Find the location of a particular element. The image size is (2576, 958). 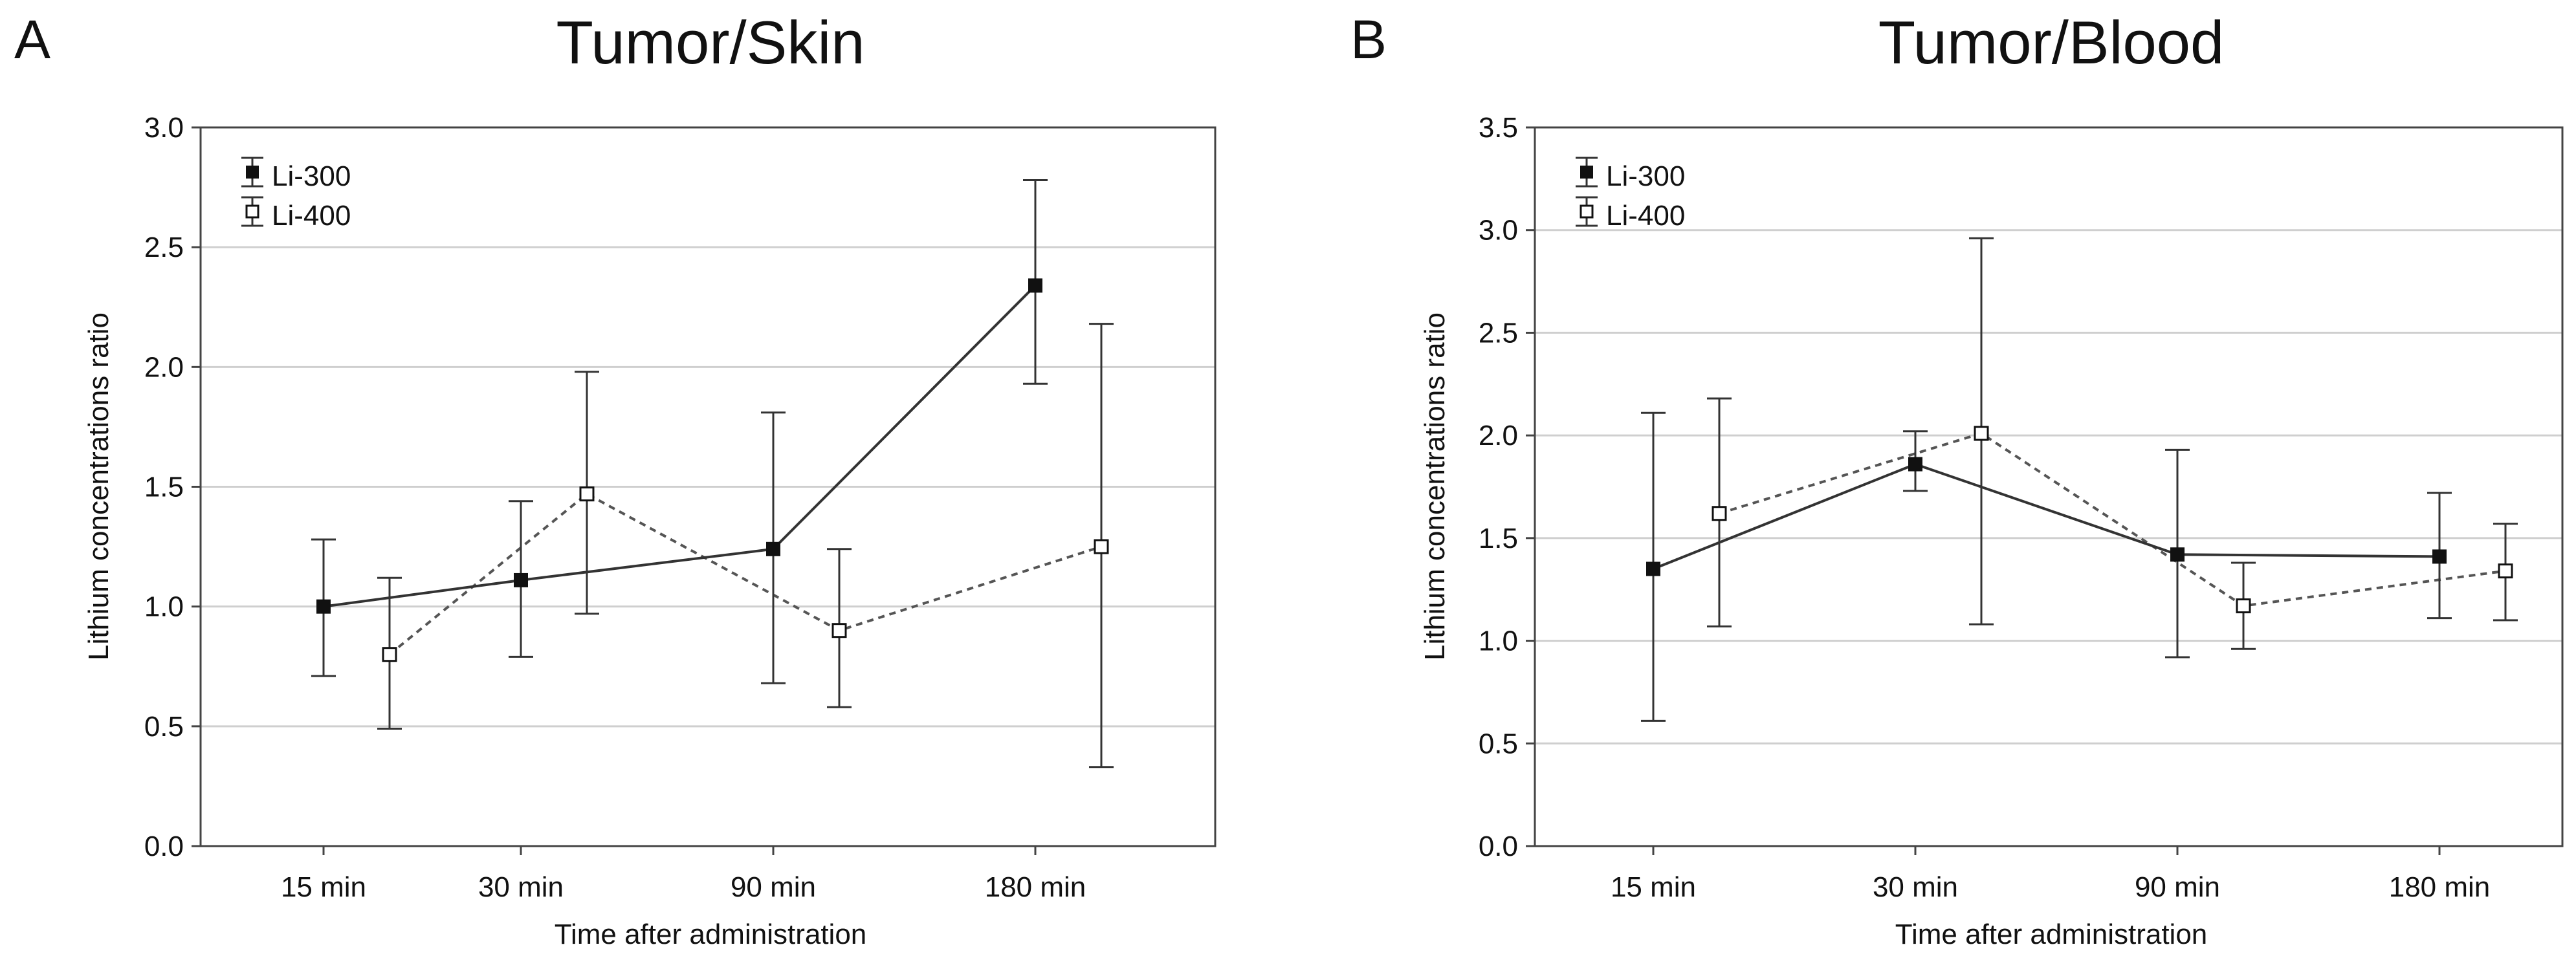

chart-title-b: Tumor/Blood is located at coordinates (2052, 42).